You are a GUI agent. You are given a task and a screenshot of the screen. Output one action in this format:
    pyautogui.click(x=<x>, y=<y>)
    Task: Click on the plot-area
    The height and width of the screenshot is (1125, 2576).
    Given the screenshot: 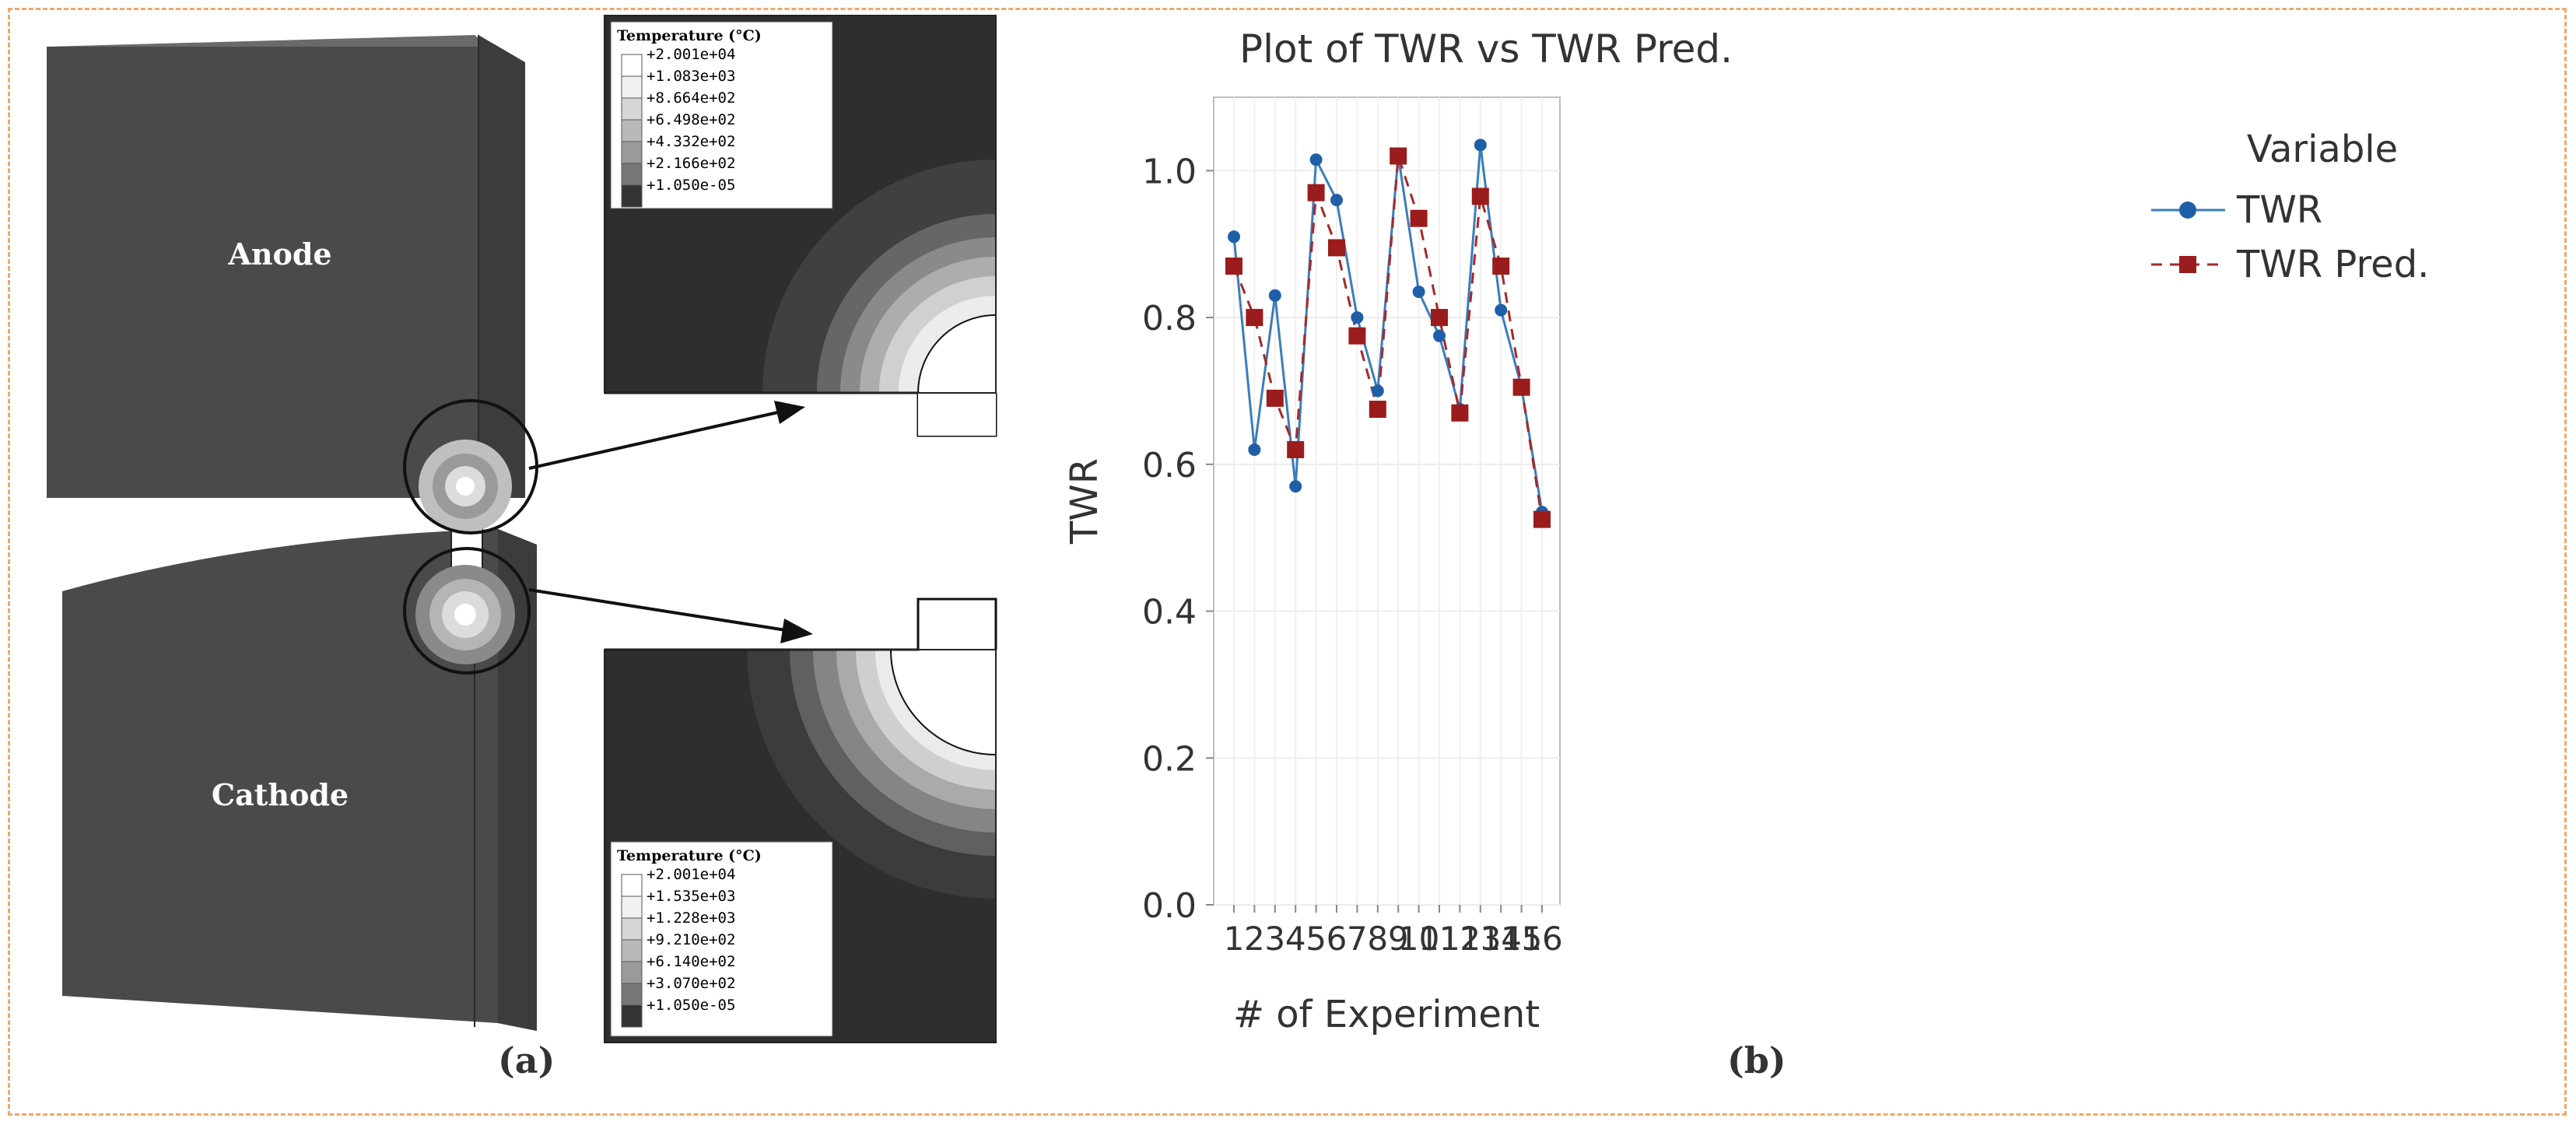 What is the action you would take?
    pyautogui.click(x=1387, y=501)
    